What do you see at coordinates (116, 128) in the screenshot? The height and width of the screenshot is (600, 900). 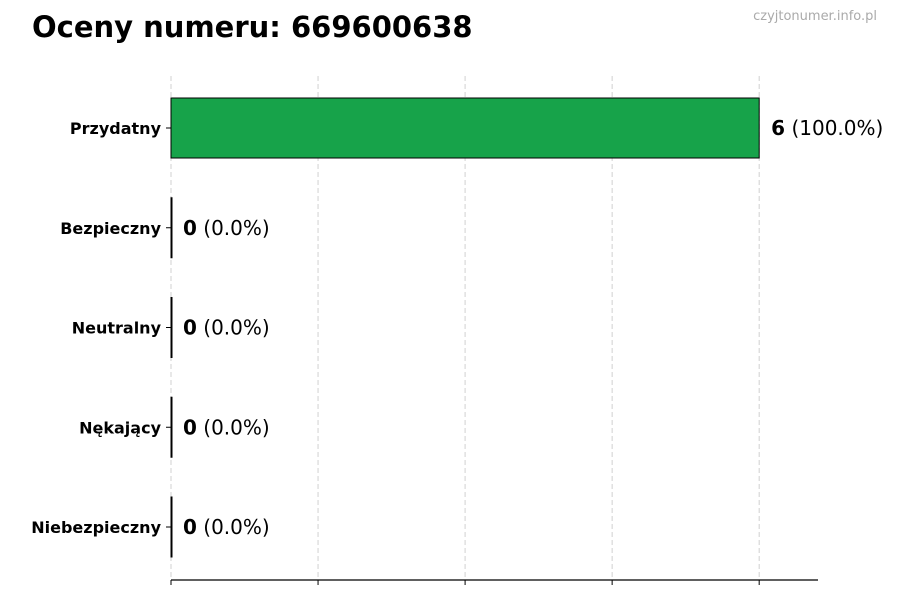 I see `category-label: Przydatny` at bounding box center [116, 128].